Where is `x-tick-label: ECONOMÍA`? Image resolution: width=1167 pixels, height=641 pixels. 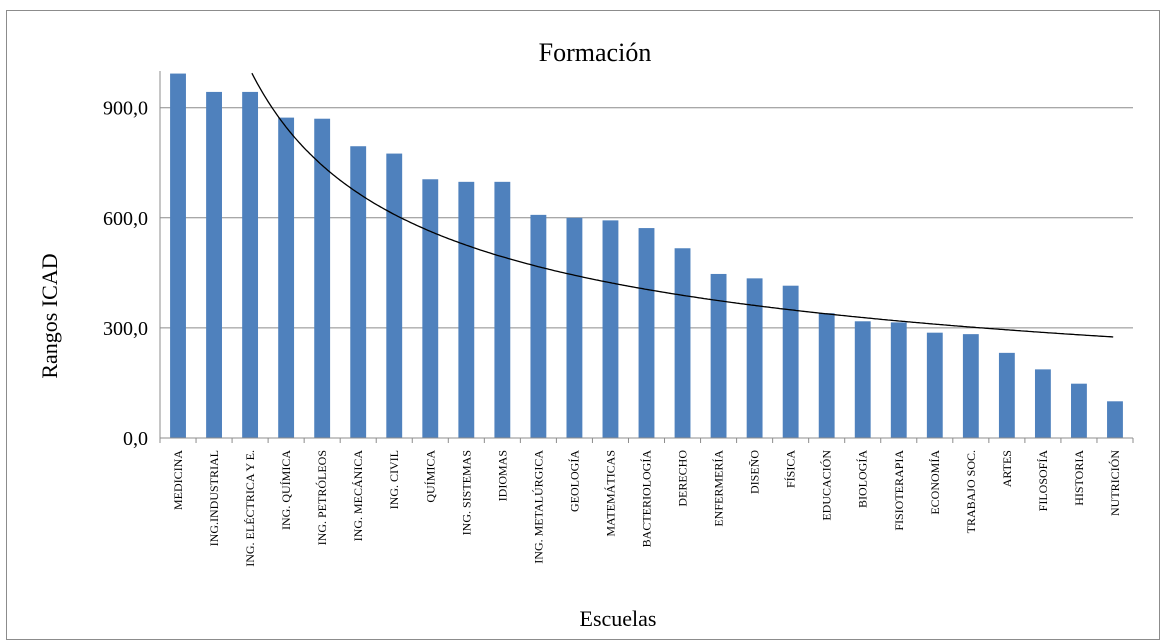 x-tick-label: ECONOMÍA is located at coordinates (935, 482).